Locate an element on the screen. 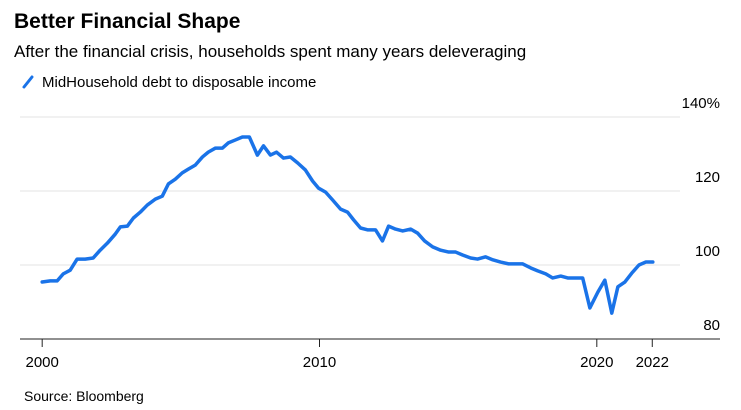  x-tick-label: 2000 is located at coordinates (41, 362).